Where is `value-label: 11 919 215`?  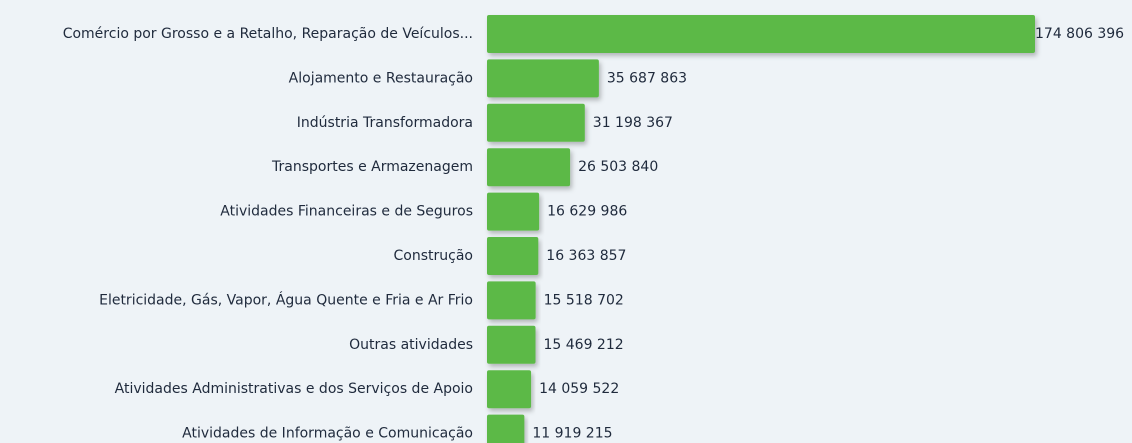
value-label: 11 919 215 is located at coordinates (572, 434).